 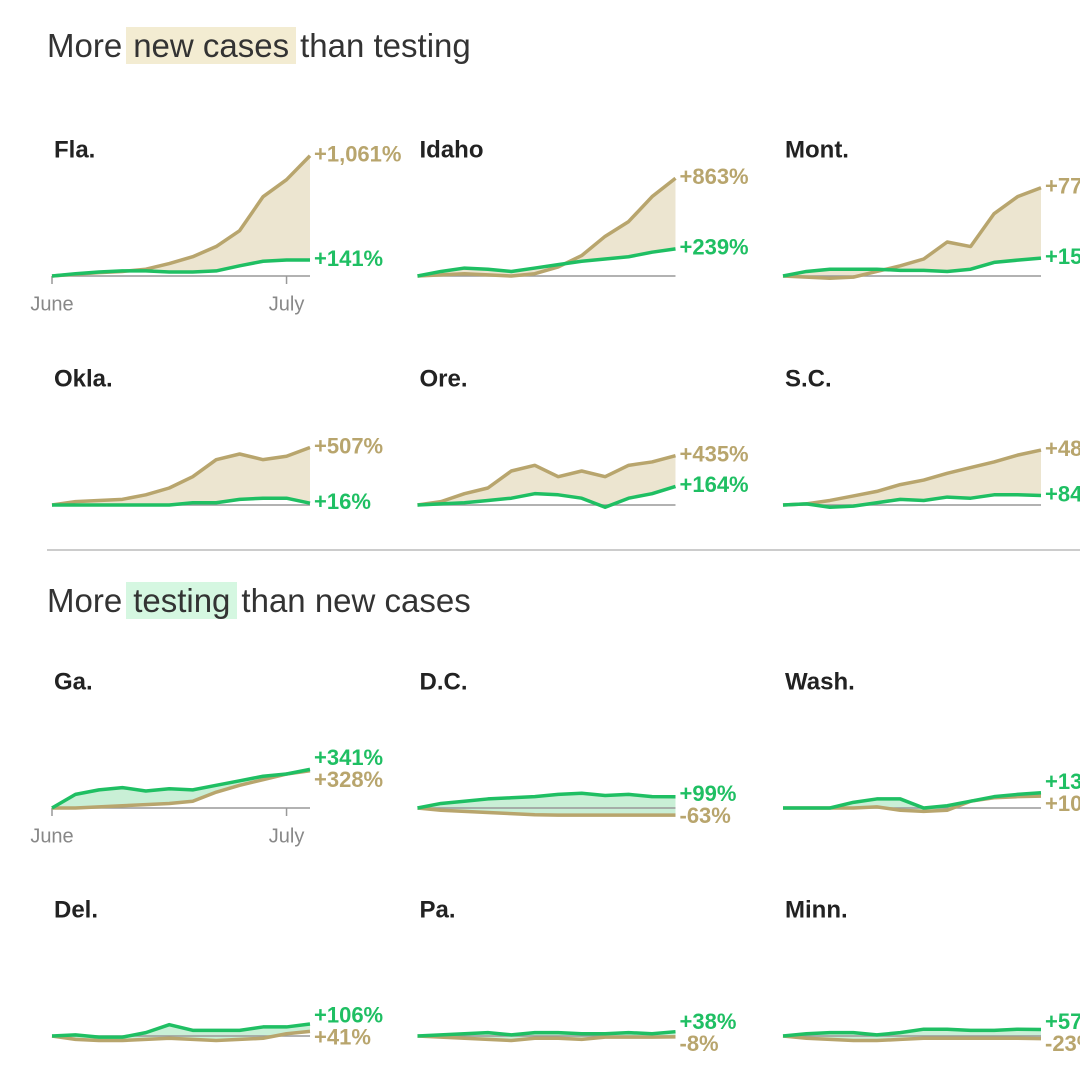 I want to click on value-label: +106%, so click(x=348, y=1014).